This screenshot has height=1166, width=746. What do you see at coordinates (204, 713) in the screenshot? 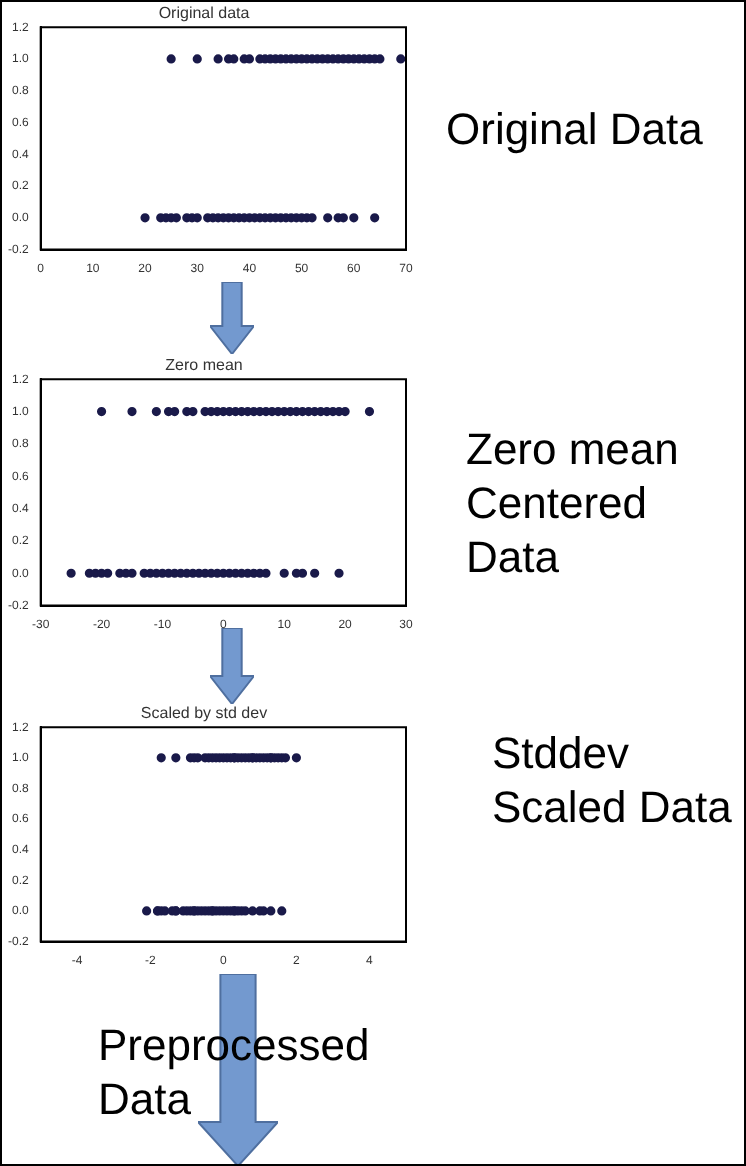
I see `chart-title: Scaled by std dev` at bounding box center [204, 713].